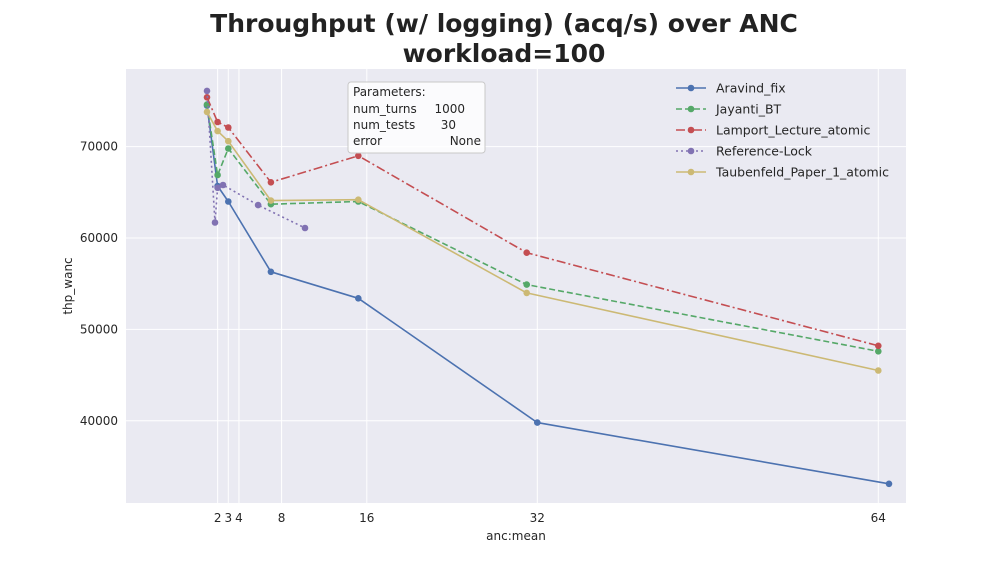 This screenshot has width=1008, height=576. Describe the element at coordinates (99, 421) in the screenshot. I see `y-tick-label: 40000` at that location.